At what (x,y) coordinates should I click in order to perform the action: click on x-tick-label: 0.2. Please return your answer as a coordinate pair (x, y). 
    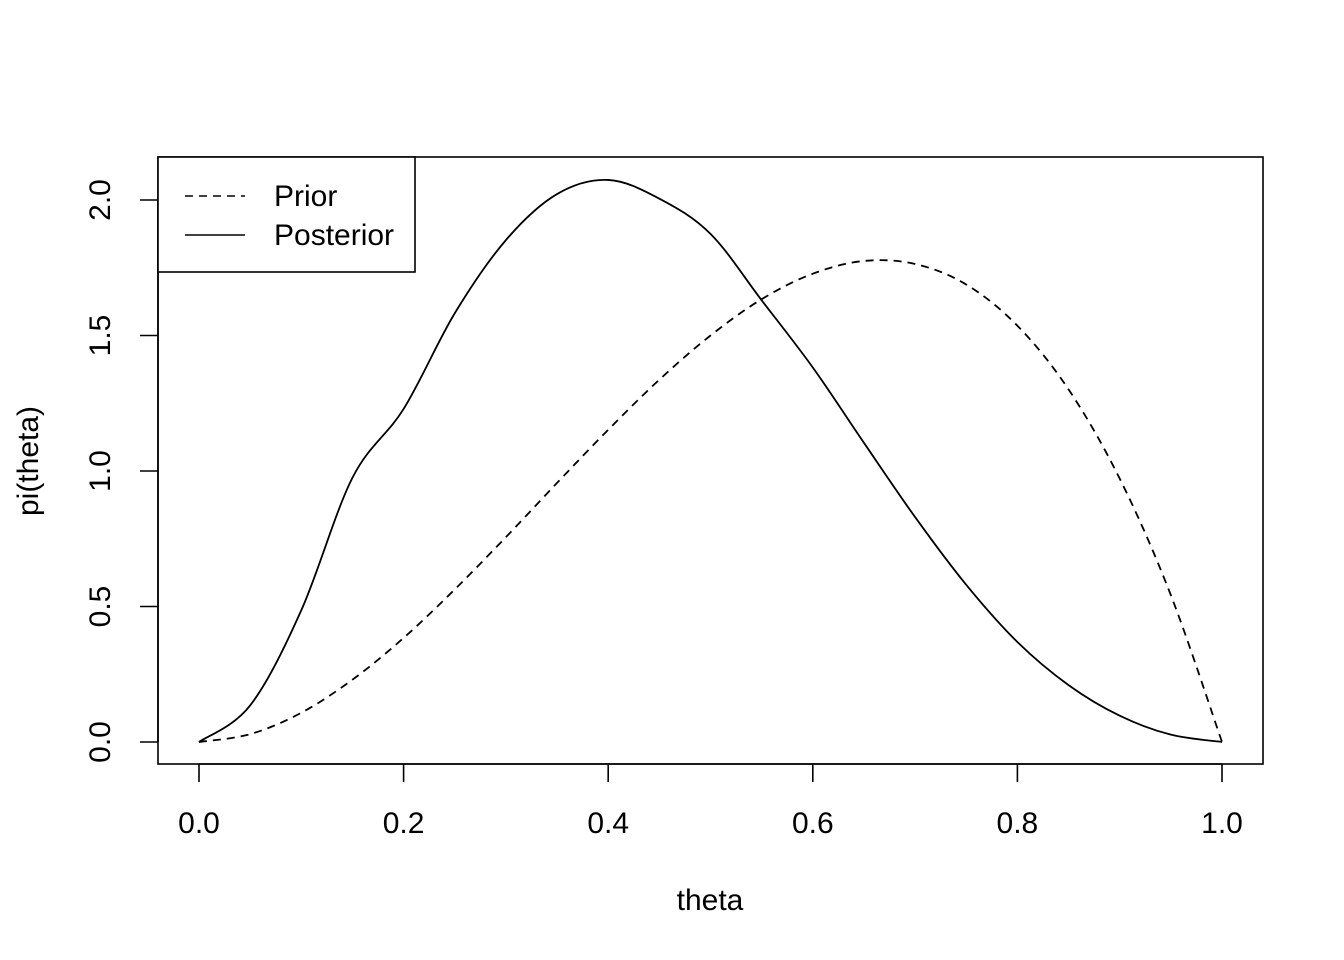
    Looking at the image, I should click on (404, 823).